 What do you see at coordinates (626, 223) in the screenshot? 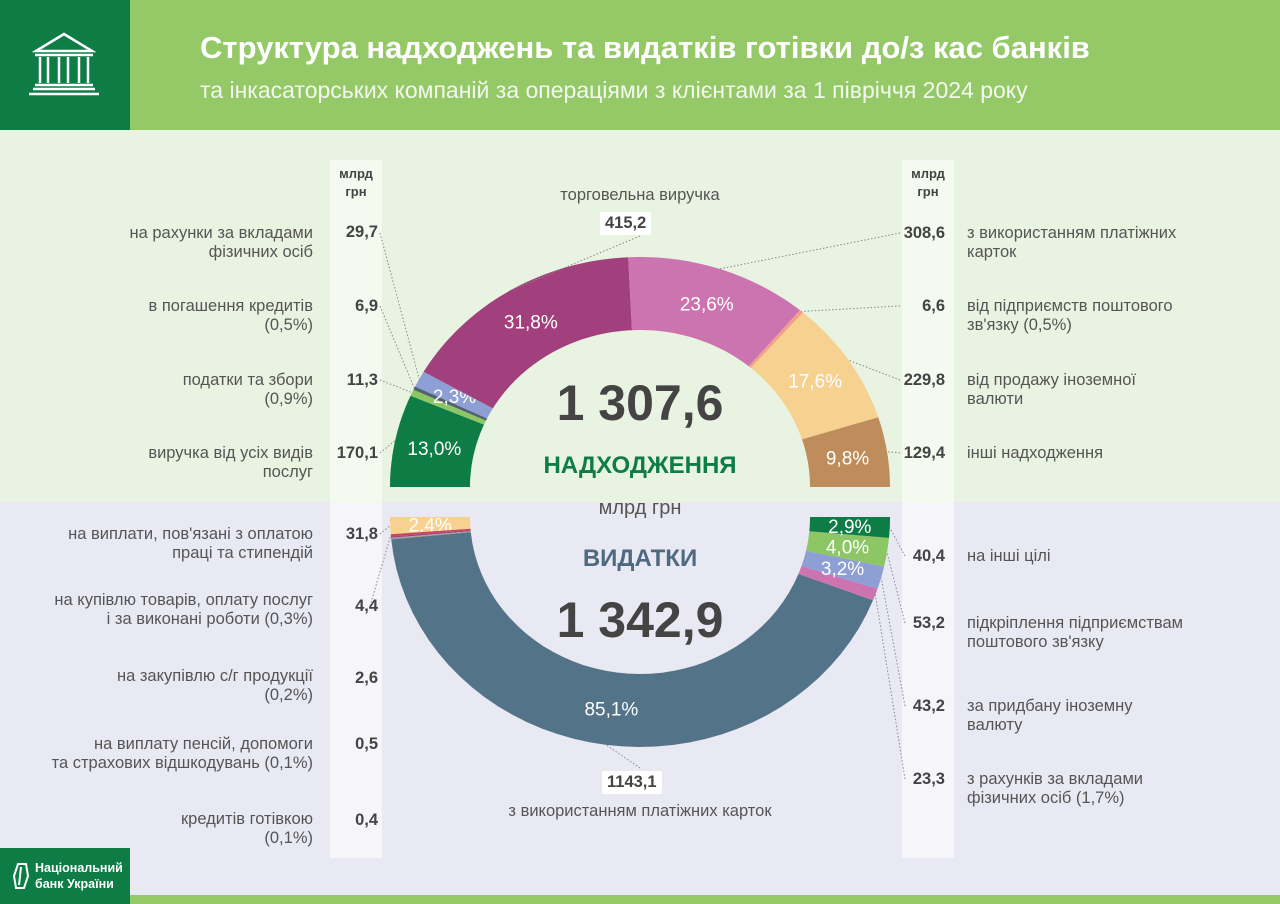
I see `income-value-trade: 415,2` at bounding box center [626, 223].